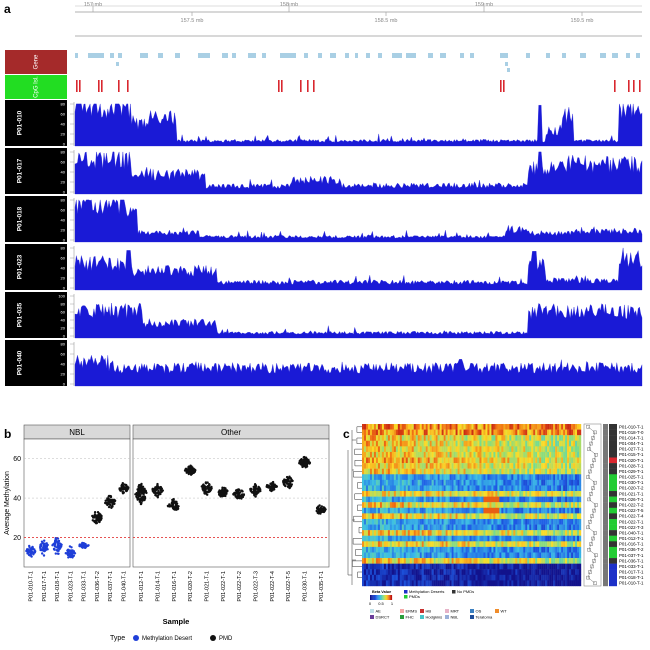  Describe the element at coordinates (595, 583) in the screenshot. I see `side-mini-plot-point` at that location.